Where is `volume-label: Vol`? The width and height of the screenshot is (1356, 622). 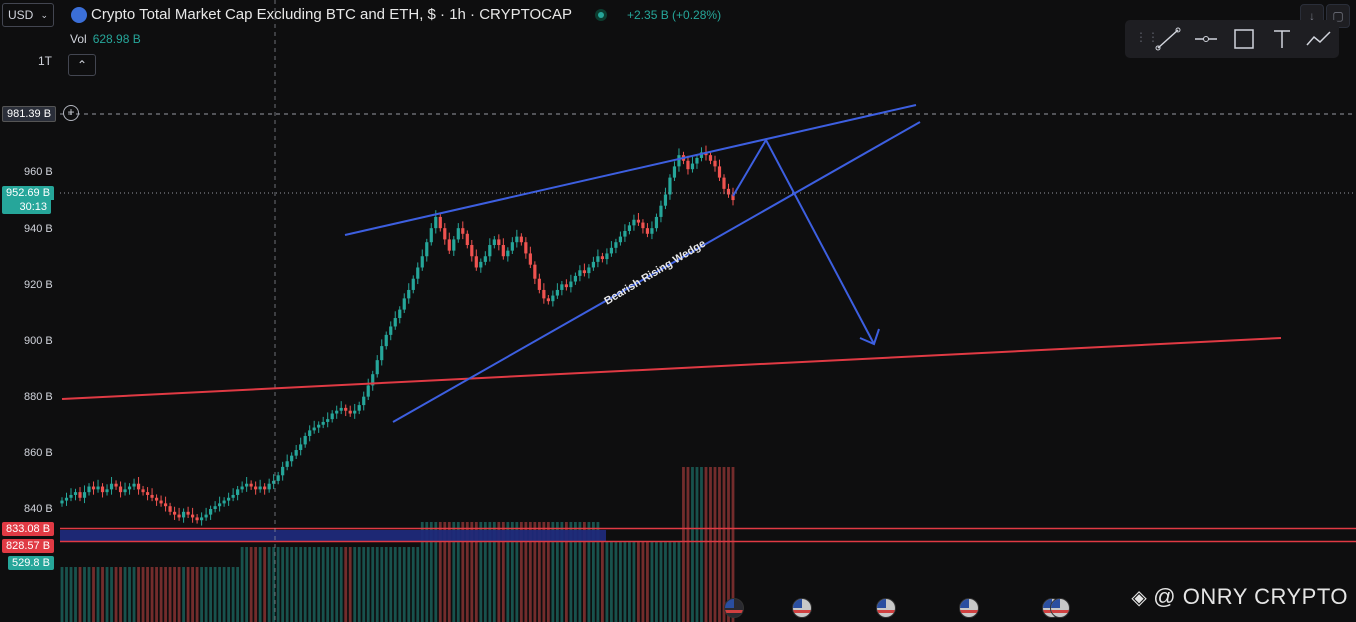 volume-label: Vol is located at coordinates (78, 39).